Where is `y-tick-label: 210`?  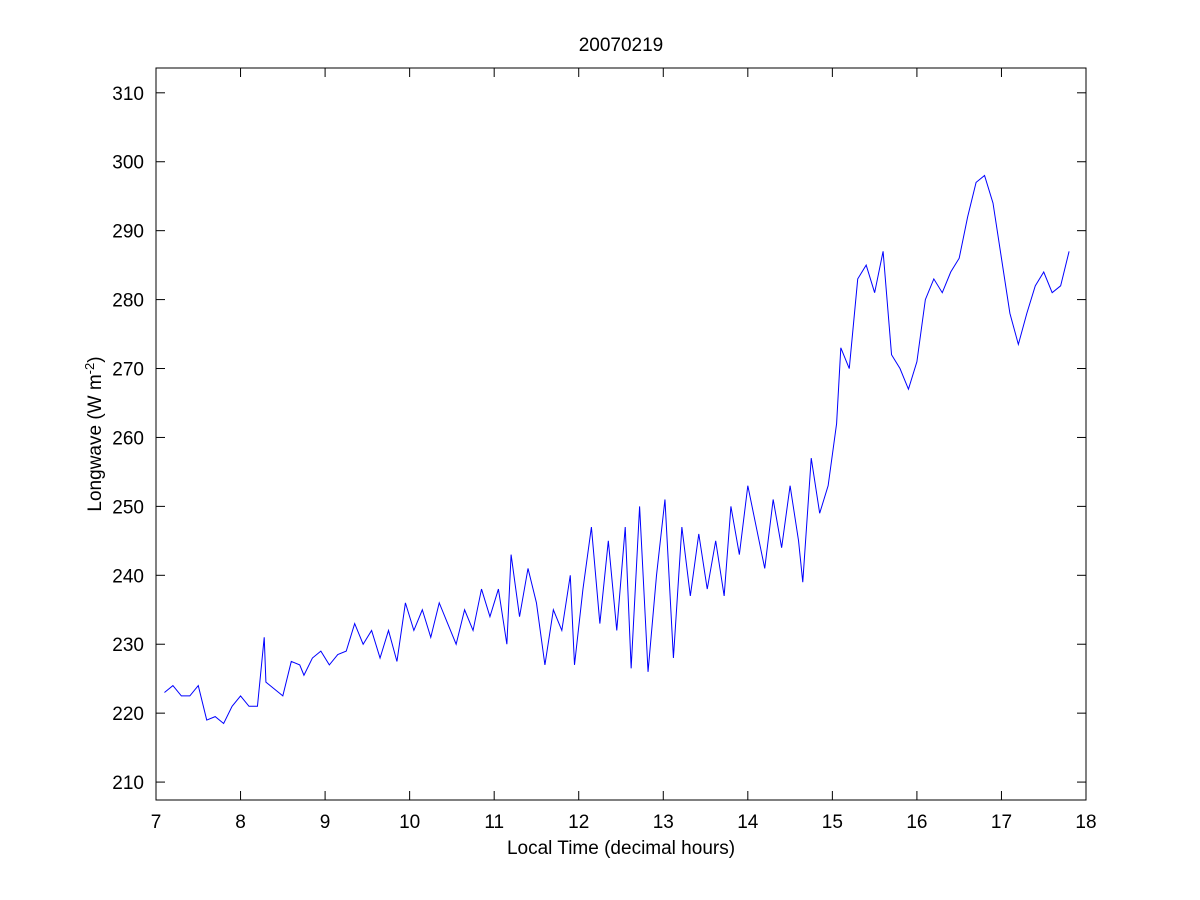 y-tick-label: 210 is located at coordinates (128, 783).